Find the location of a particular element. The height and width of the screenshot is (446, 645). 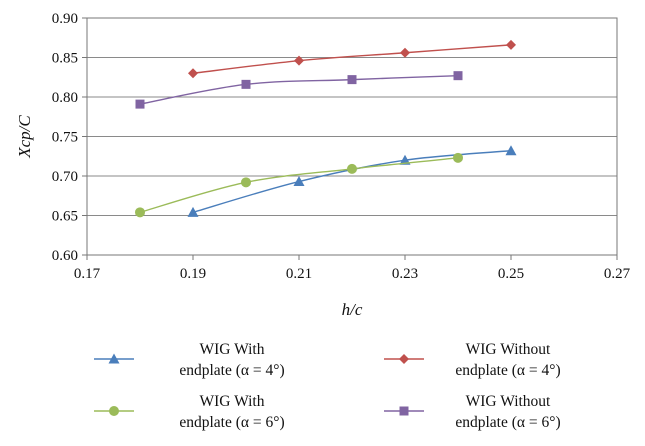

x-axis-label: h/c is located at coordinates (352, 309).